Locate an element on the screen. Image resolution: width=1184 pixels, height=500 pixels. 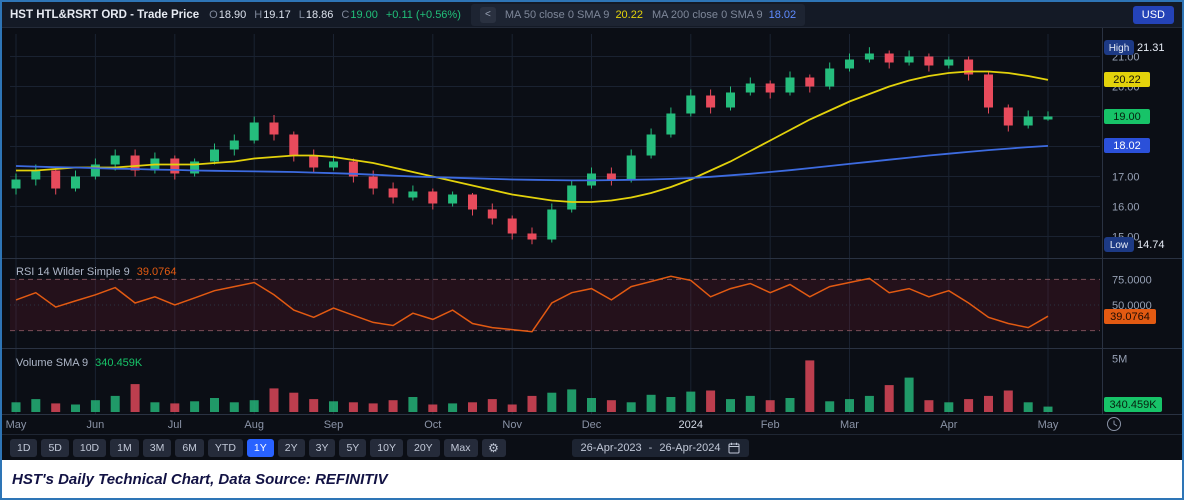
axis-high-marker: High 21.31 is located at coordinates (1134, 47).